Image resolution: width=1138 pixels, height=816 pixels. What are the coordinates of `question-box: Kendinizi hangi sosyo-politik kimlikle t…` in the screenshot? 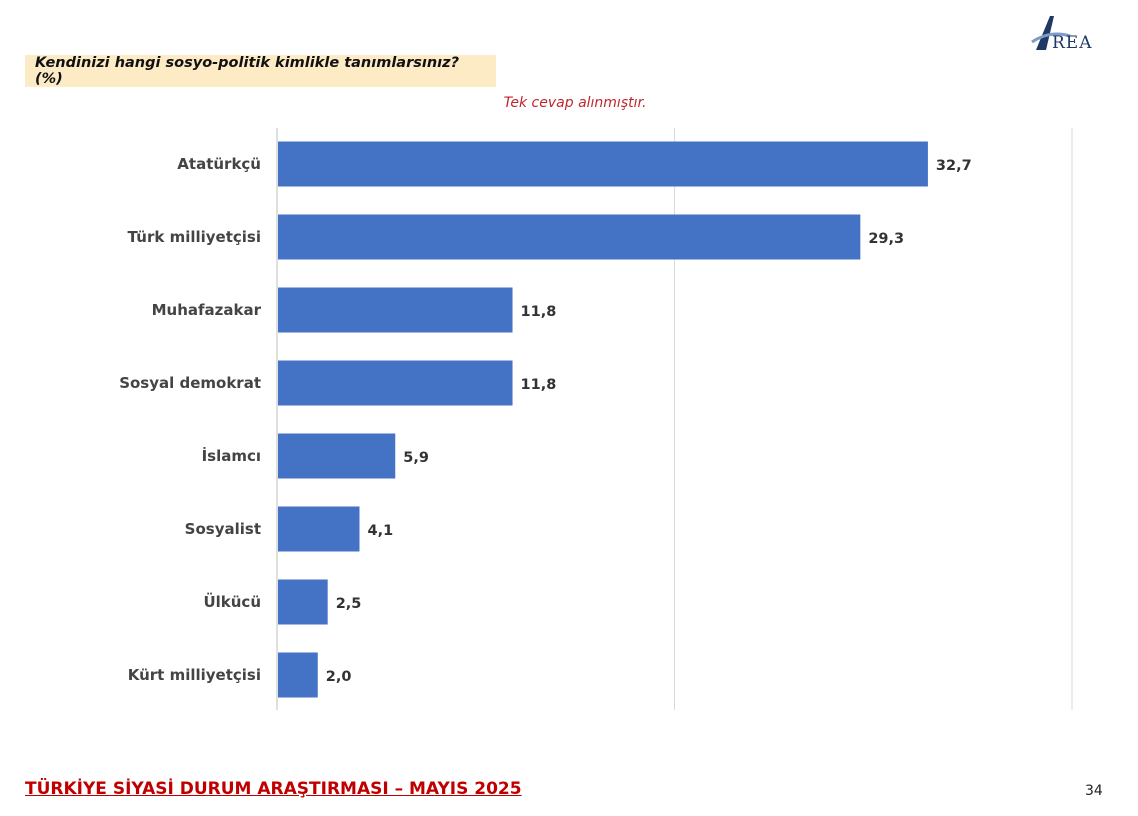 It's located at (260, 71).